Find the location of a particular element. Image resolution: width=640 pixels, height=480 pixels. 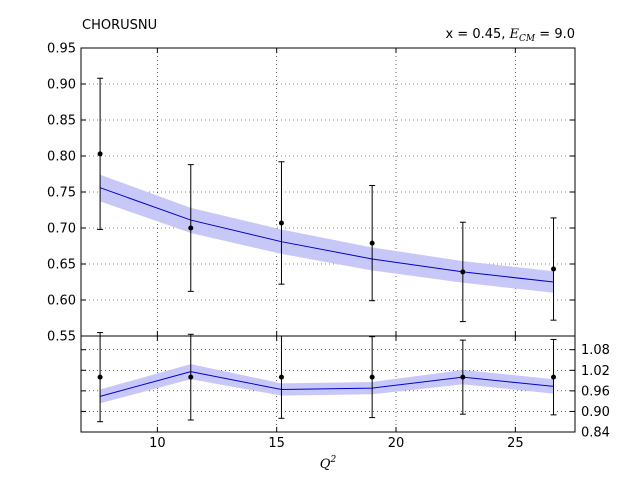

x-tick-label: 10 is located at coordinates (157, 443).